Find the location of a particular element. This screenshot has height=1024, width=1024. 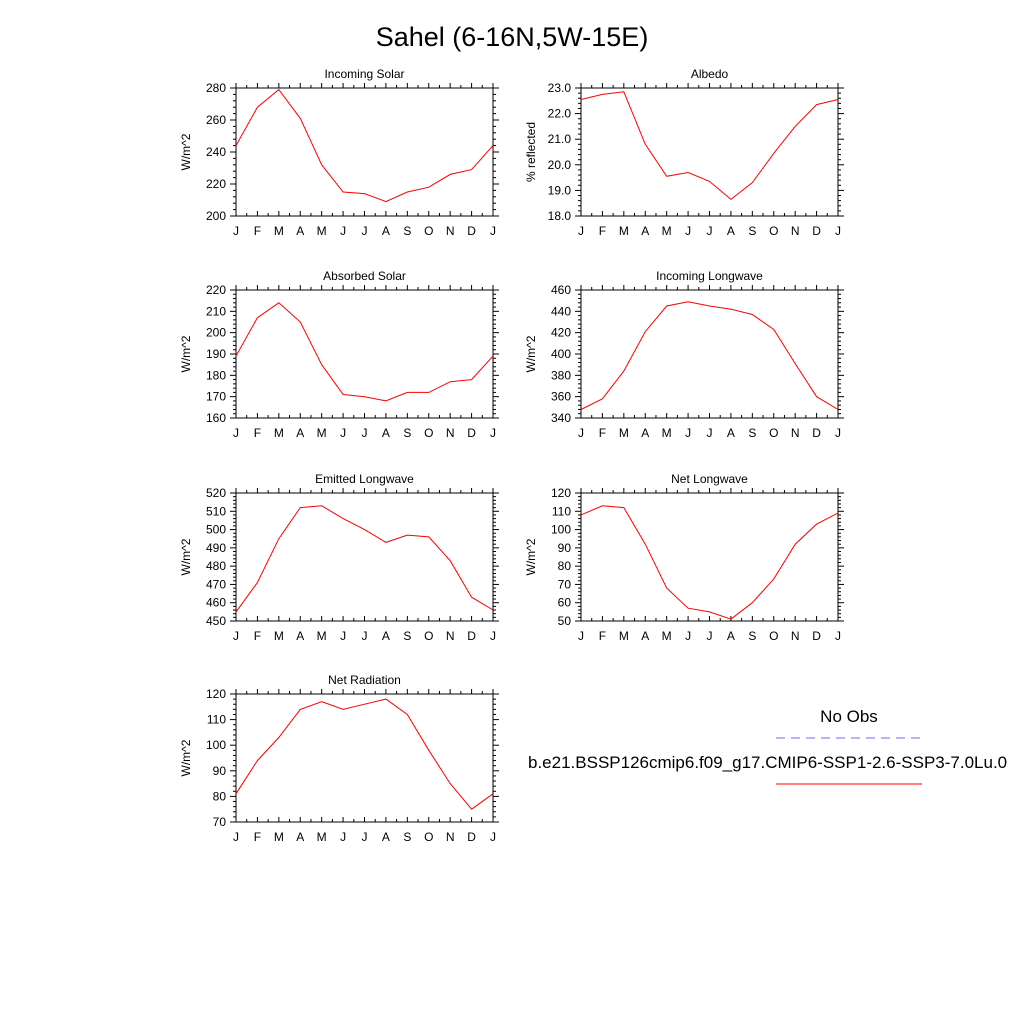

y-tick-label: 480 is located at coordinates (216, 566).